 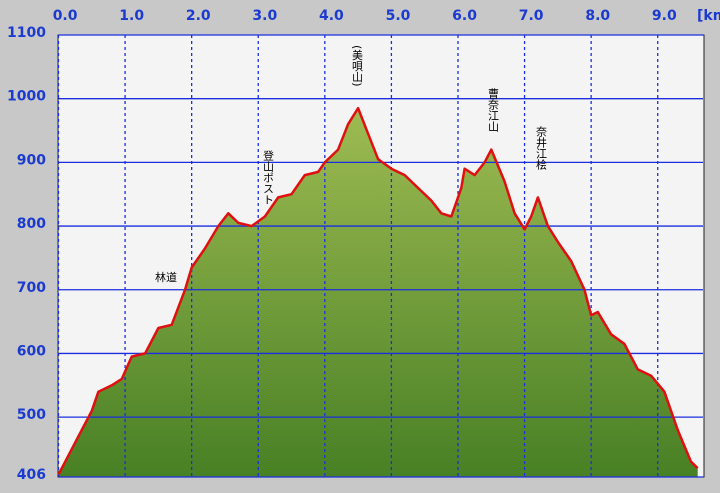 What do you see at coordinates (331, 16) in the screenshot?
I see `x-tick-label: 4.0` at bounding box center [331, 16].